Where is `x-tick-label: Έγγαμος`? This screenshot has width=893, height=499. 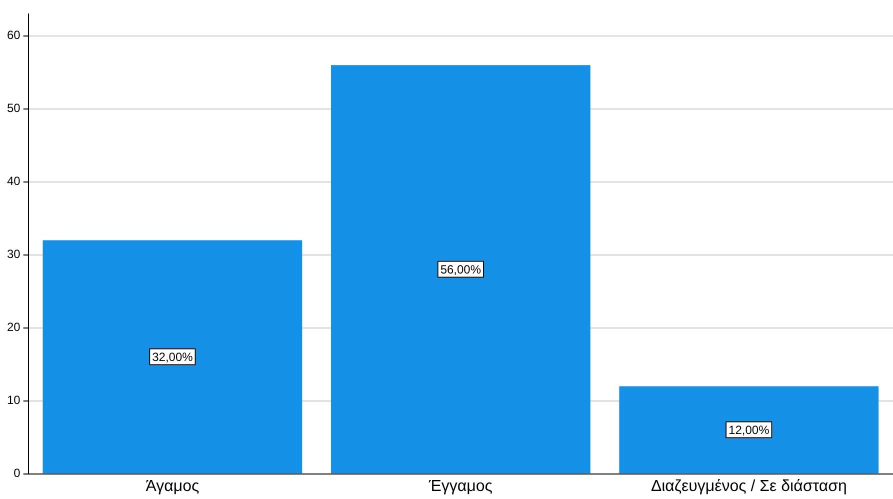
x-tick-label: Έγγαμος is located at coordinates (460, 486).